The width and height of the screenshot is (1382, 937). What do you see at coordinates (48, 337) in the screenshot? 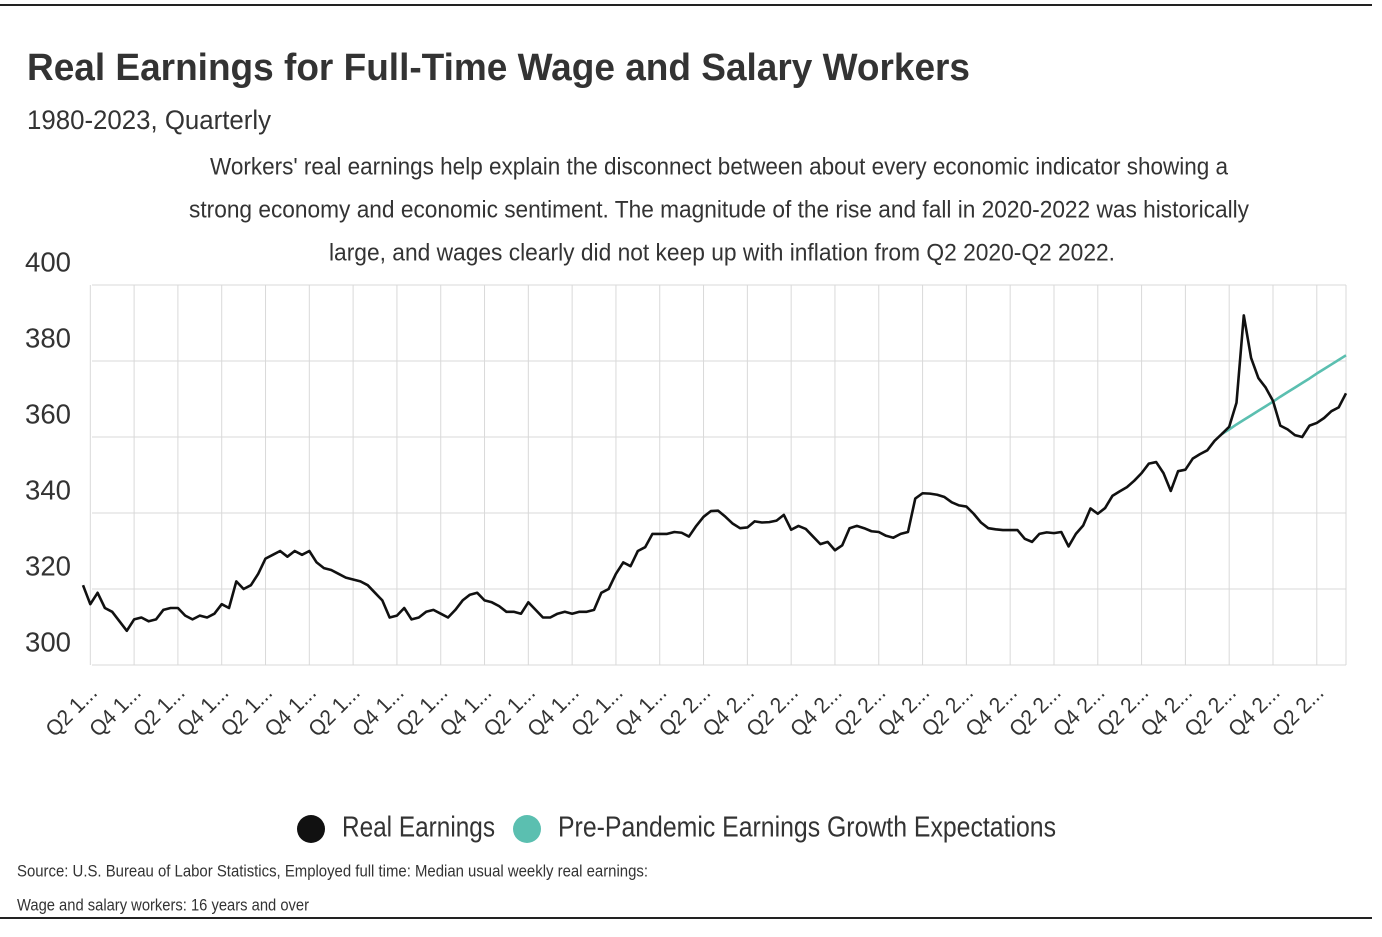
I see `y-tick-label: 380` at bounding box center [48, 337].